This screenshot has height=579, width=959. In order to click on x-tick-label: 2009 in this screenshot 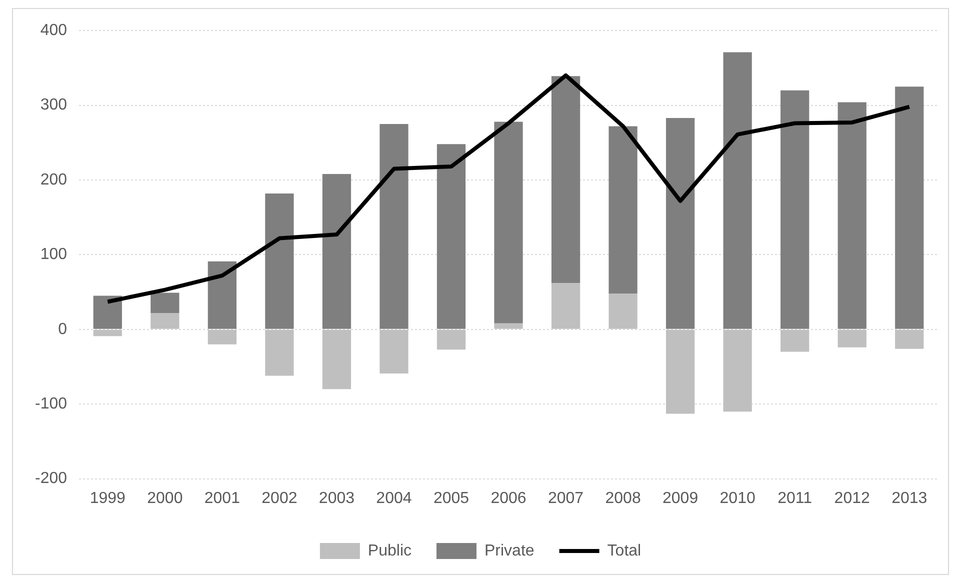, I will do `click(680, 498)`.